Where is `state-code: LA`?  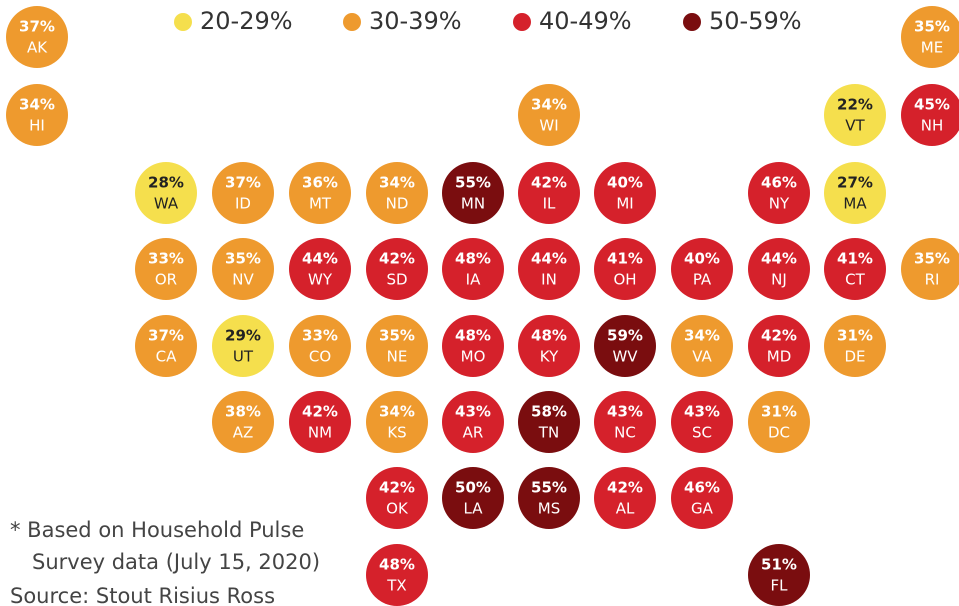
state-code: LA is located at coordinates (474, 509).